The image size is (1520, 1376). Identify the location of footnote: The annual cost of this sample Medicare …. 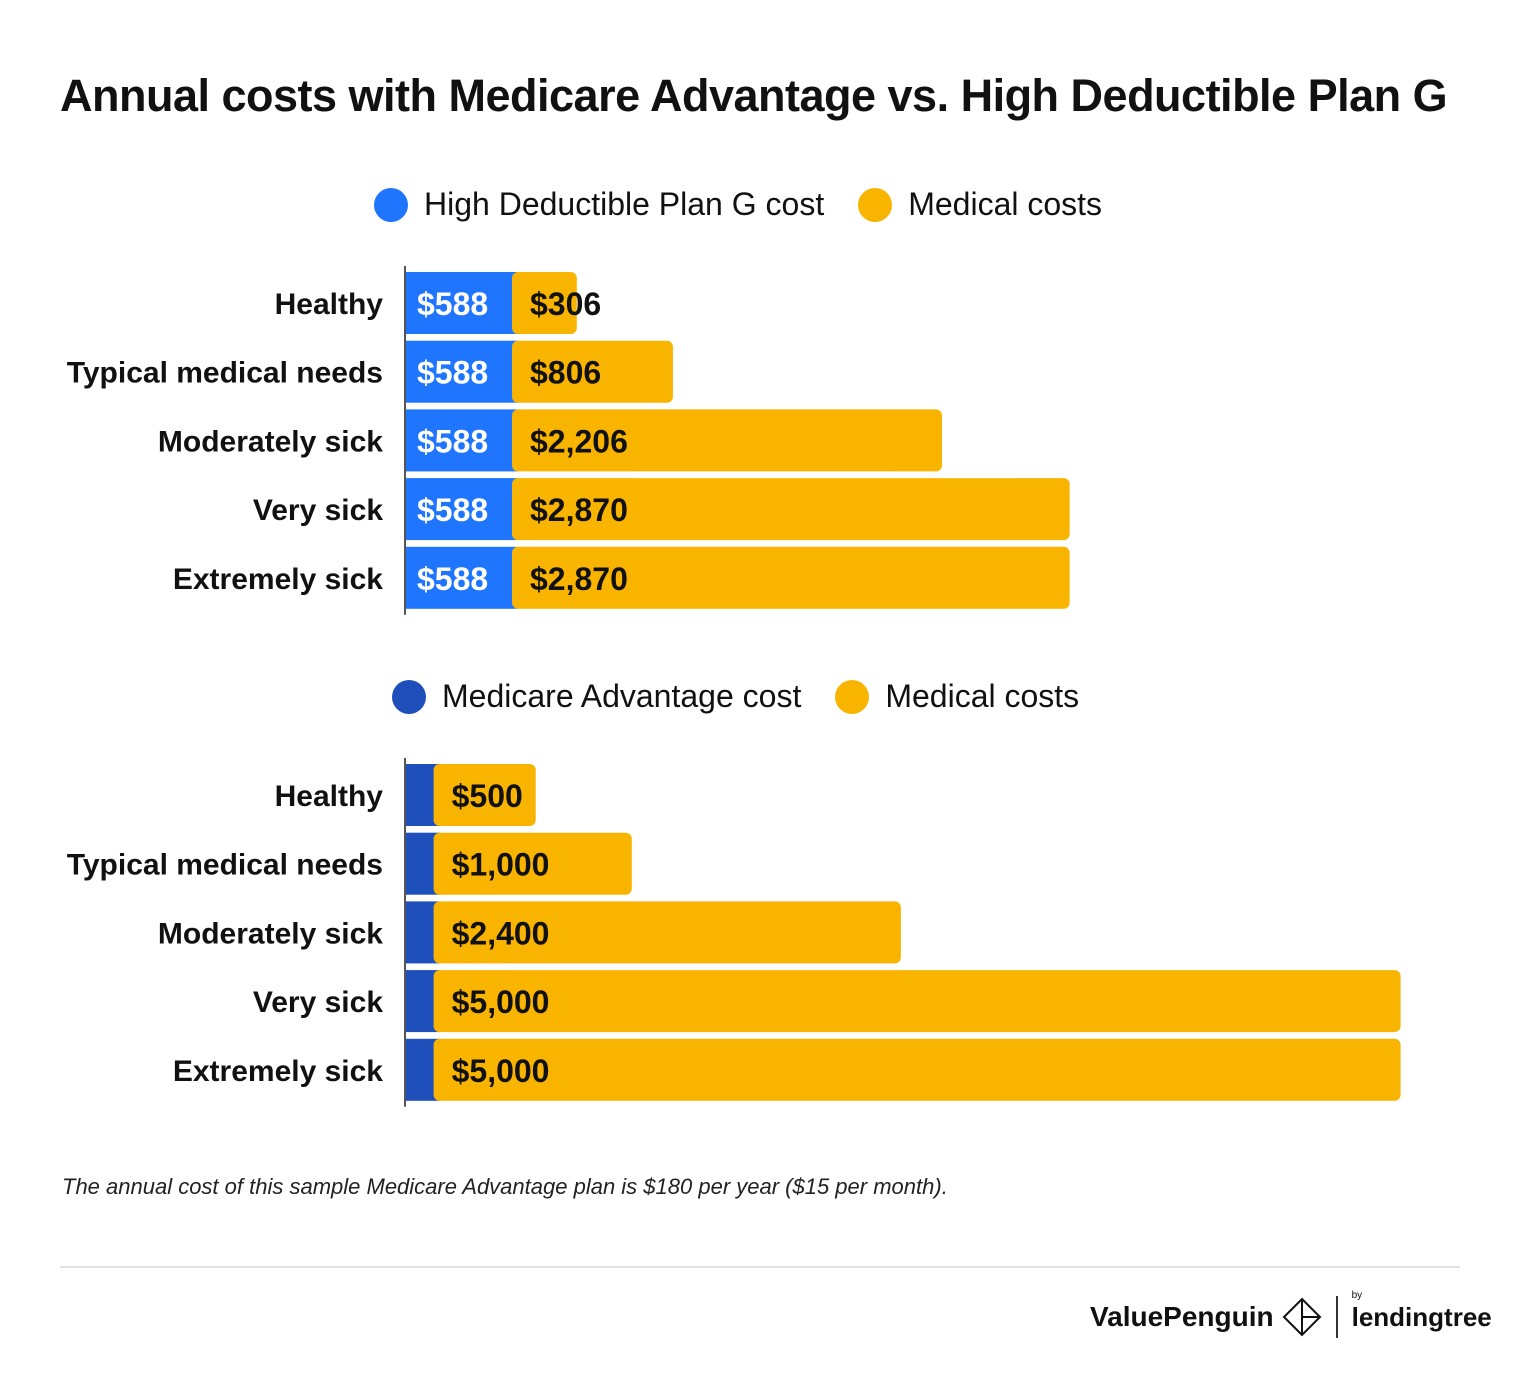
(505, 1186).